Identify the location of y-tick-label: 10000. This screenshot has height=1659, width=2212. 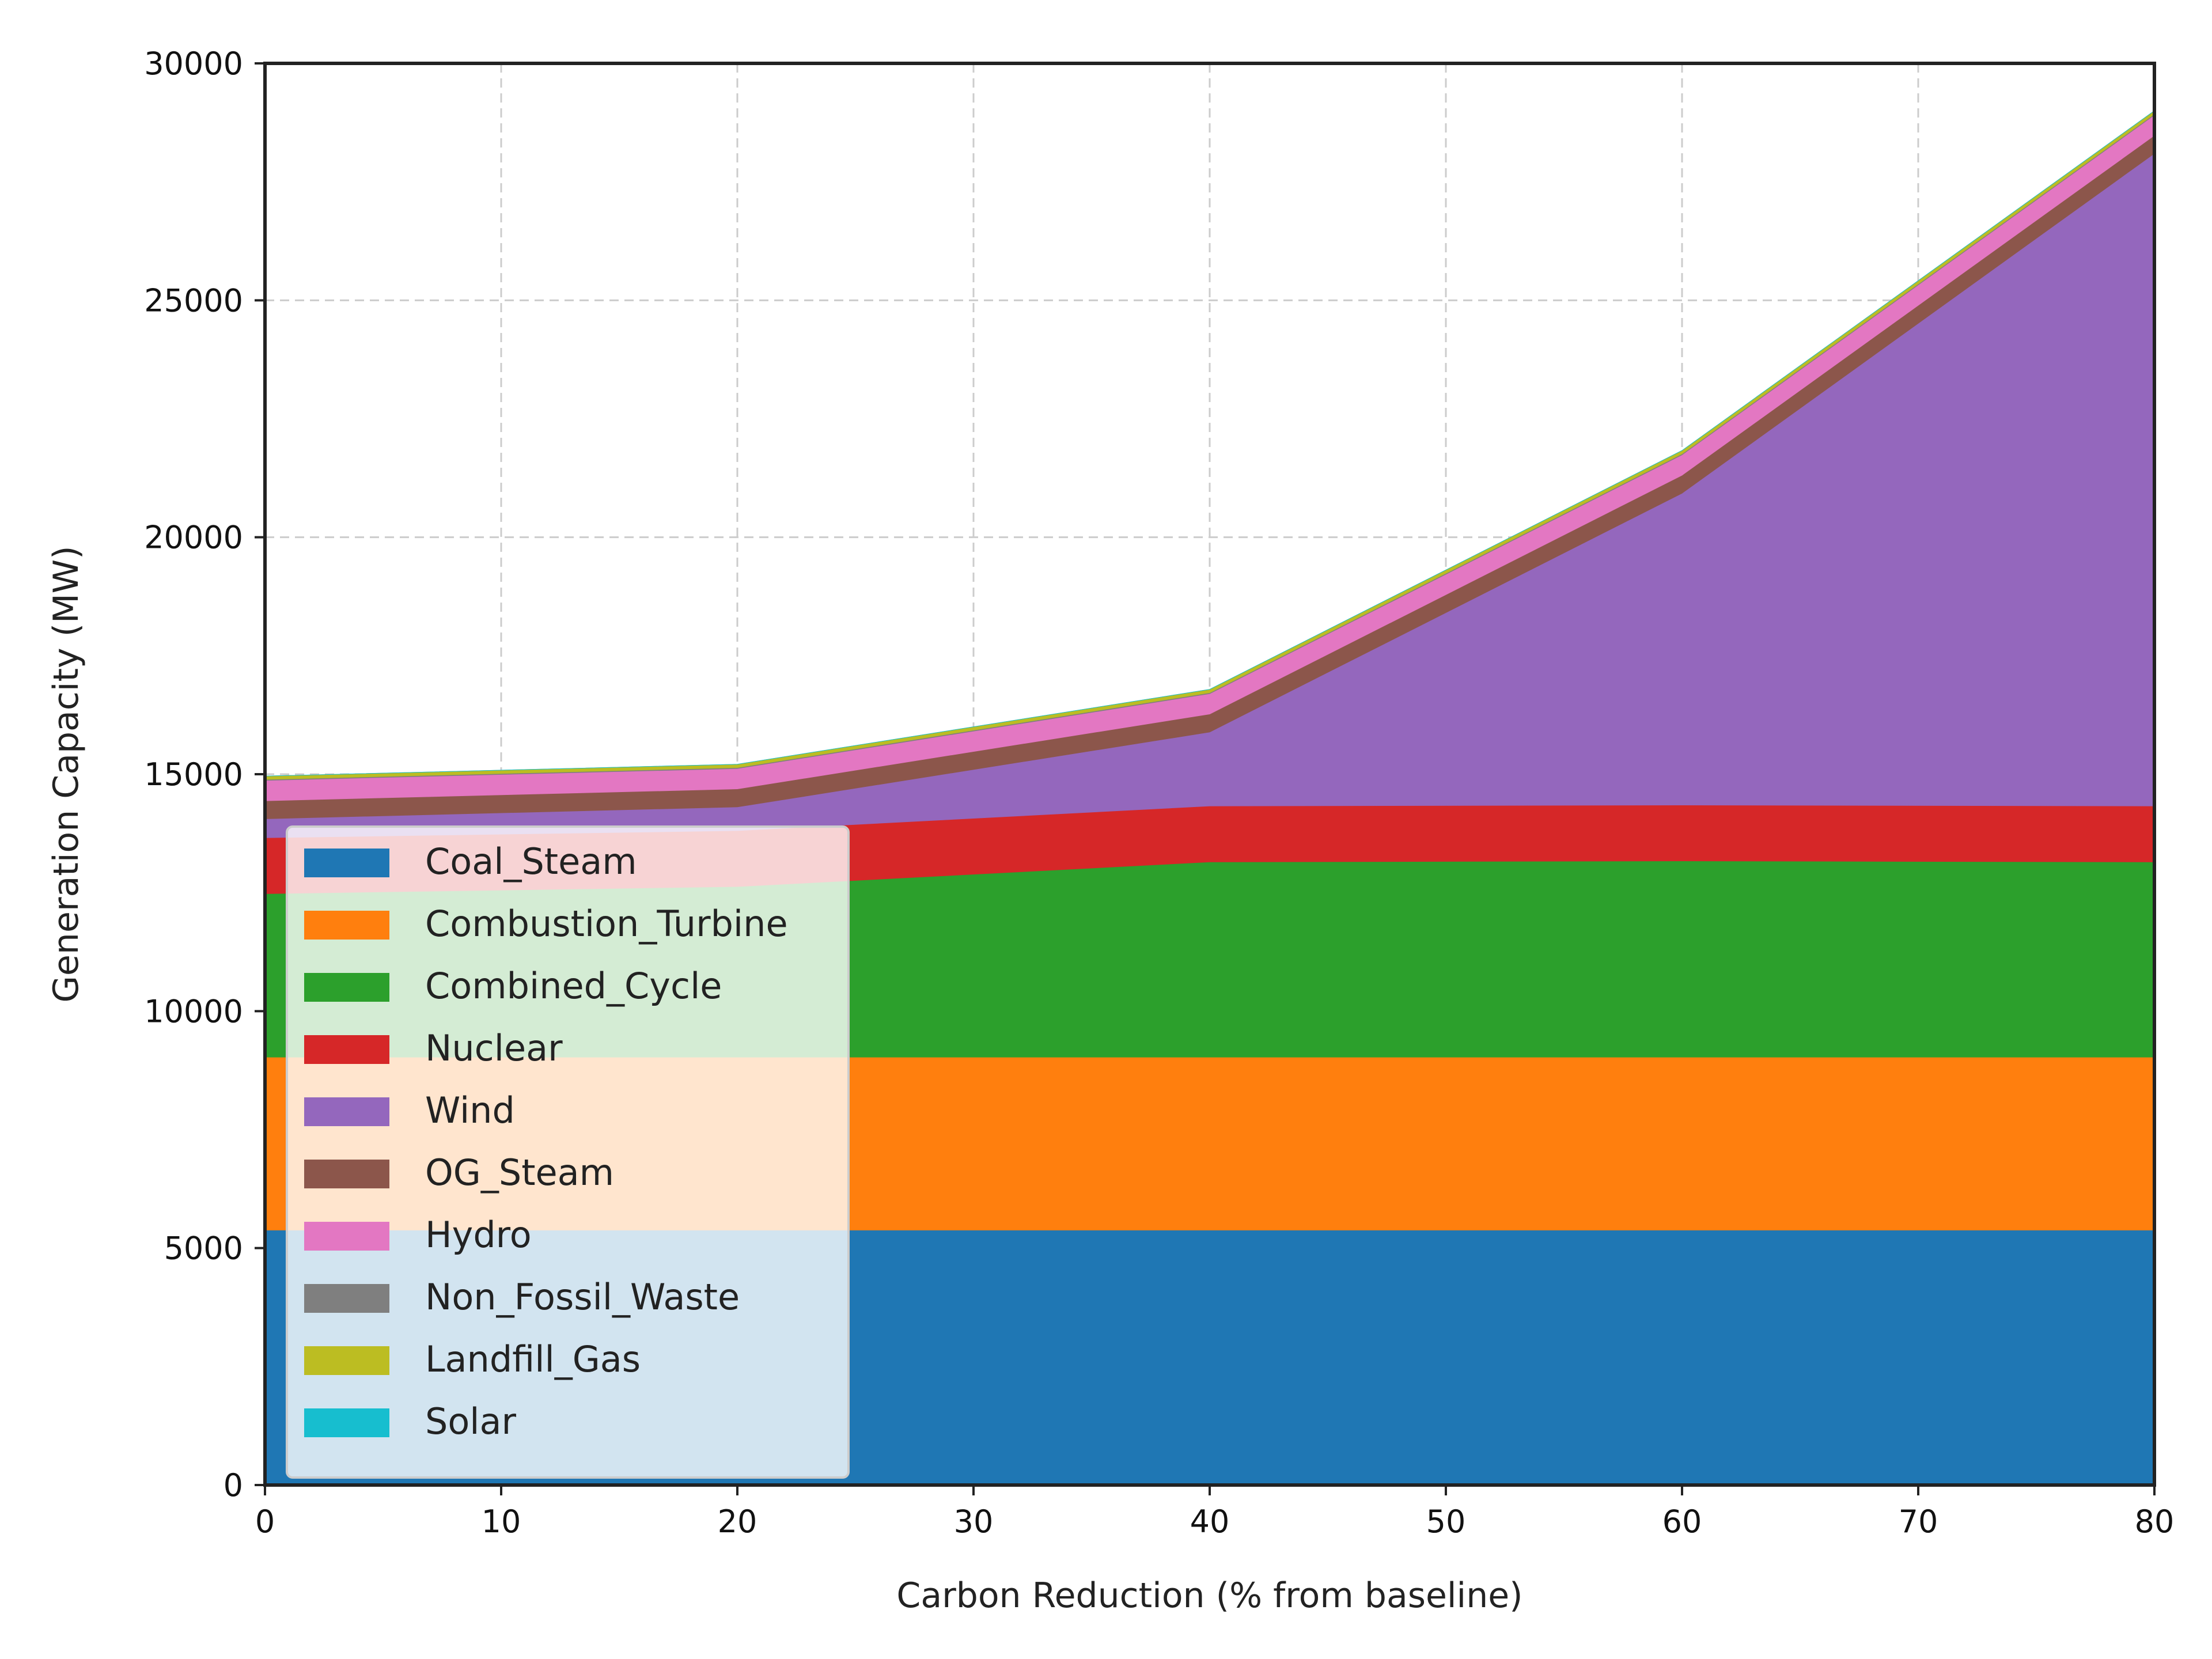
(193, 1011).